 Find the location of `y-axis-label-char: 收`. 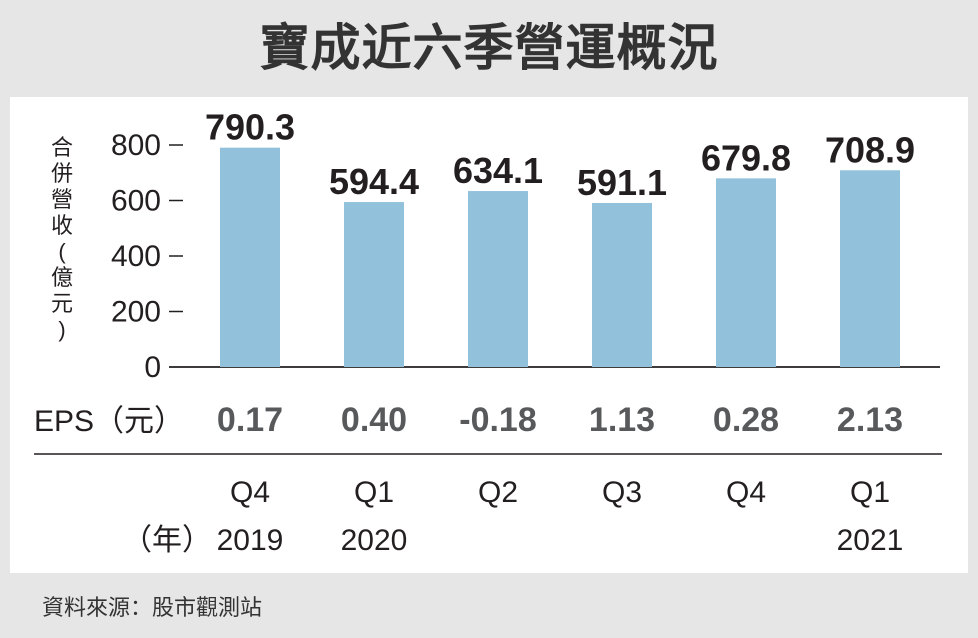

y-axis-label-char: 收 is located at coordinates (62, 225).